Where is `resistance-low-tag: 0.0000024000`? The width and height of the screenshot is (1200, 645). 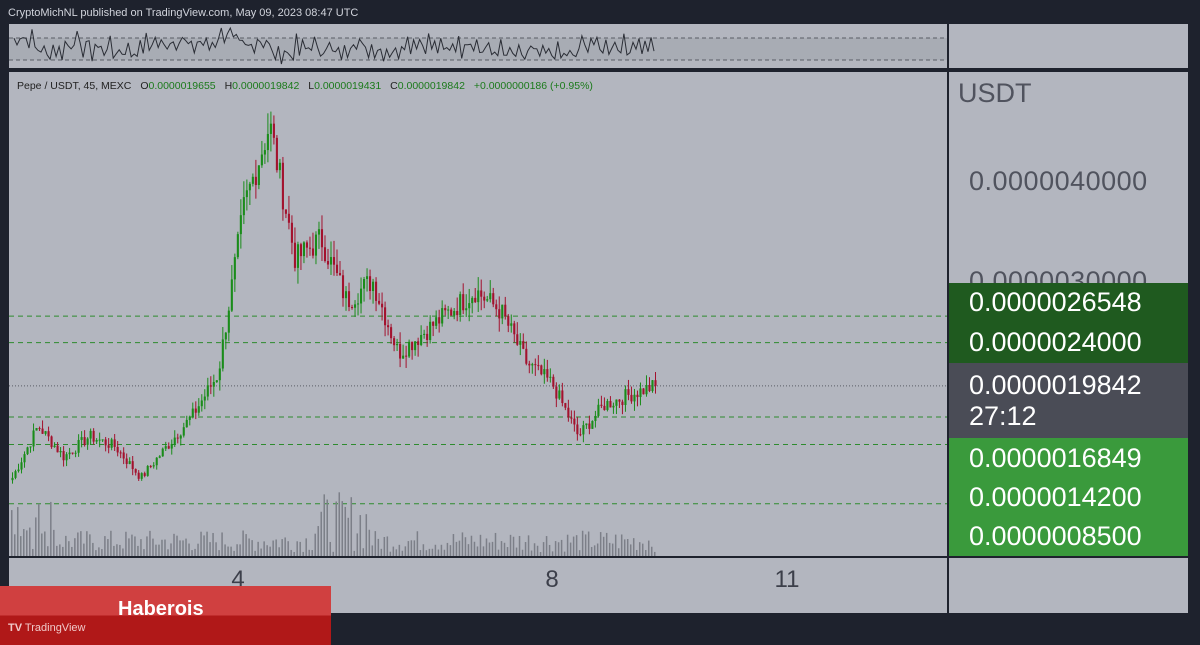
resistance-low-tag: 0.0000024000 is located at coordinates (1055, 342).